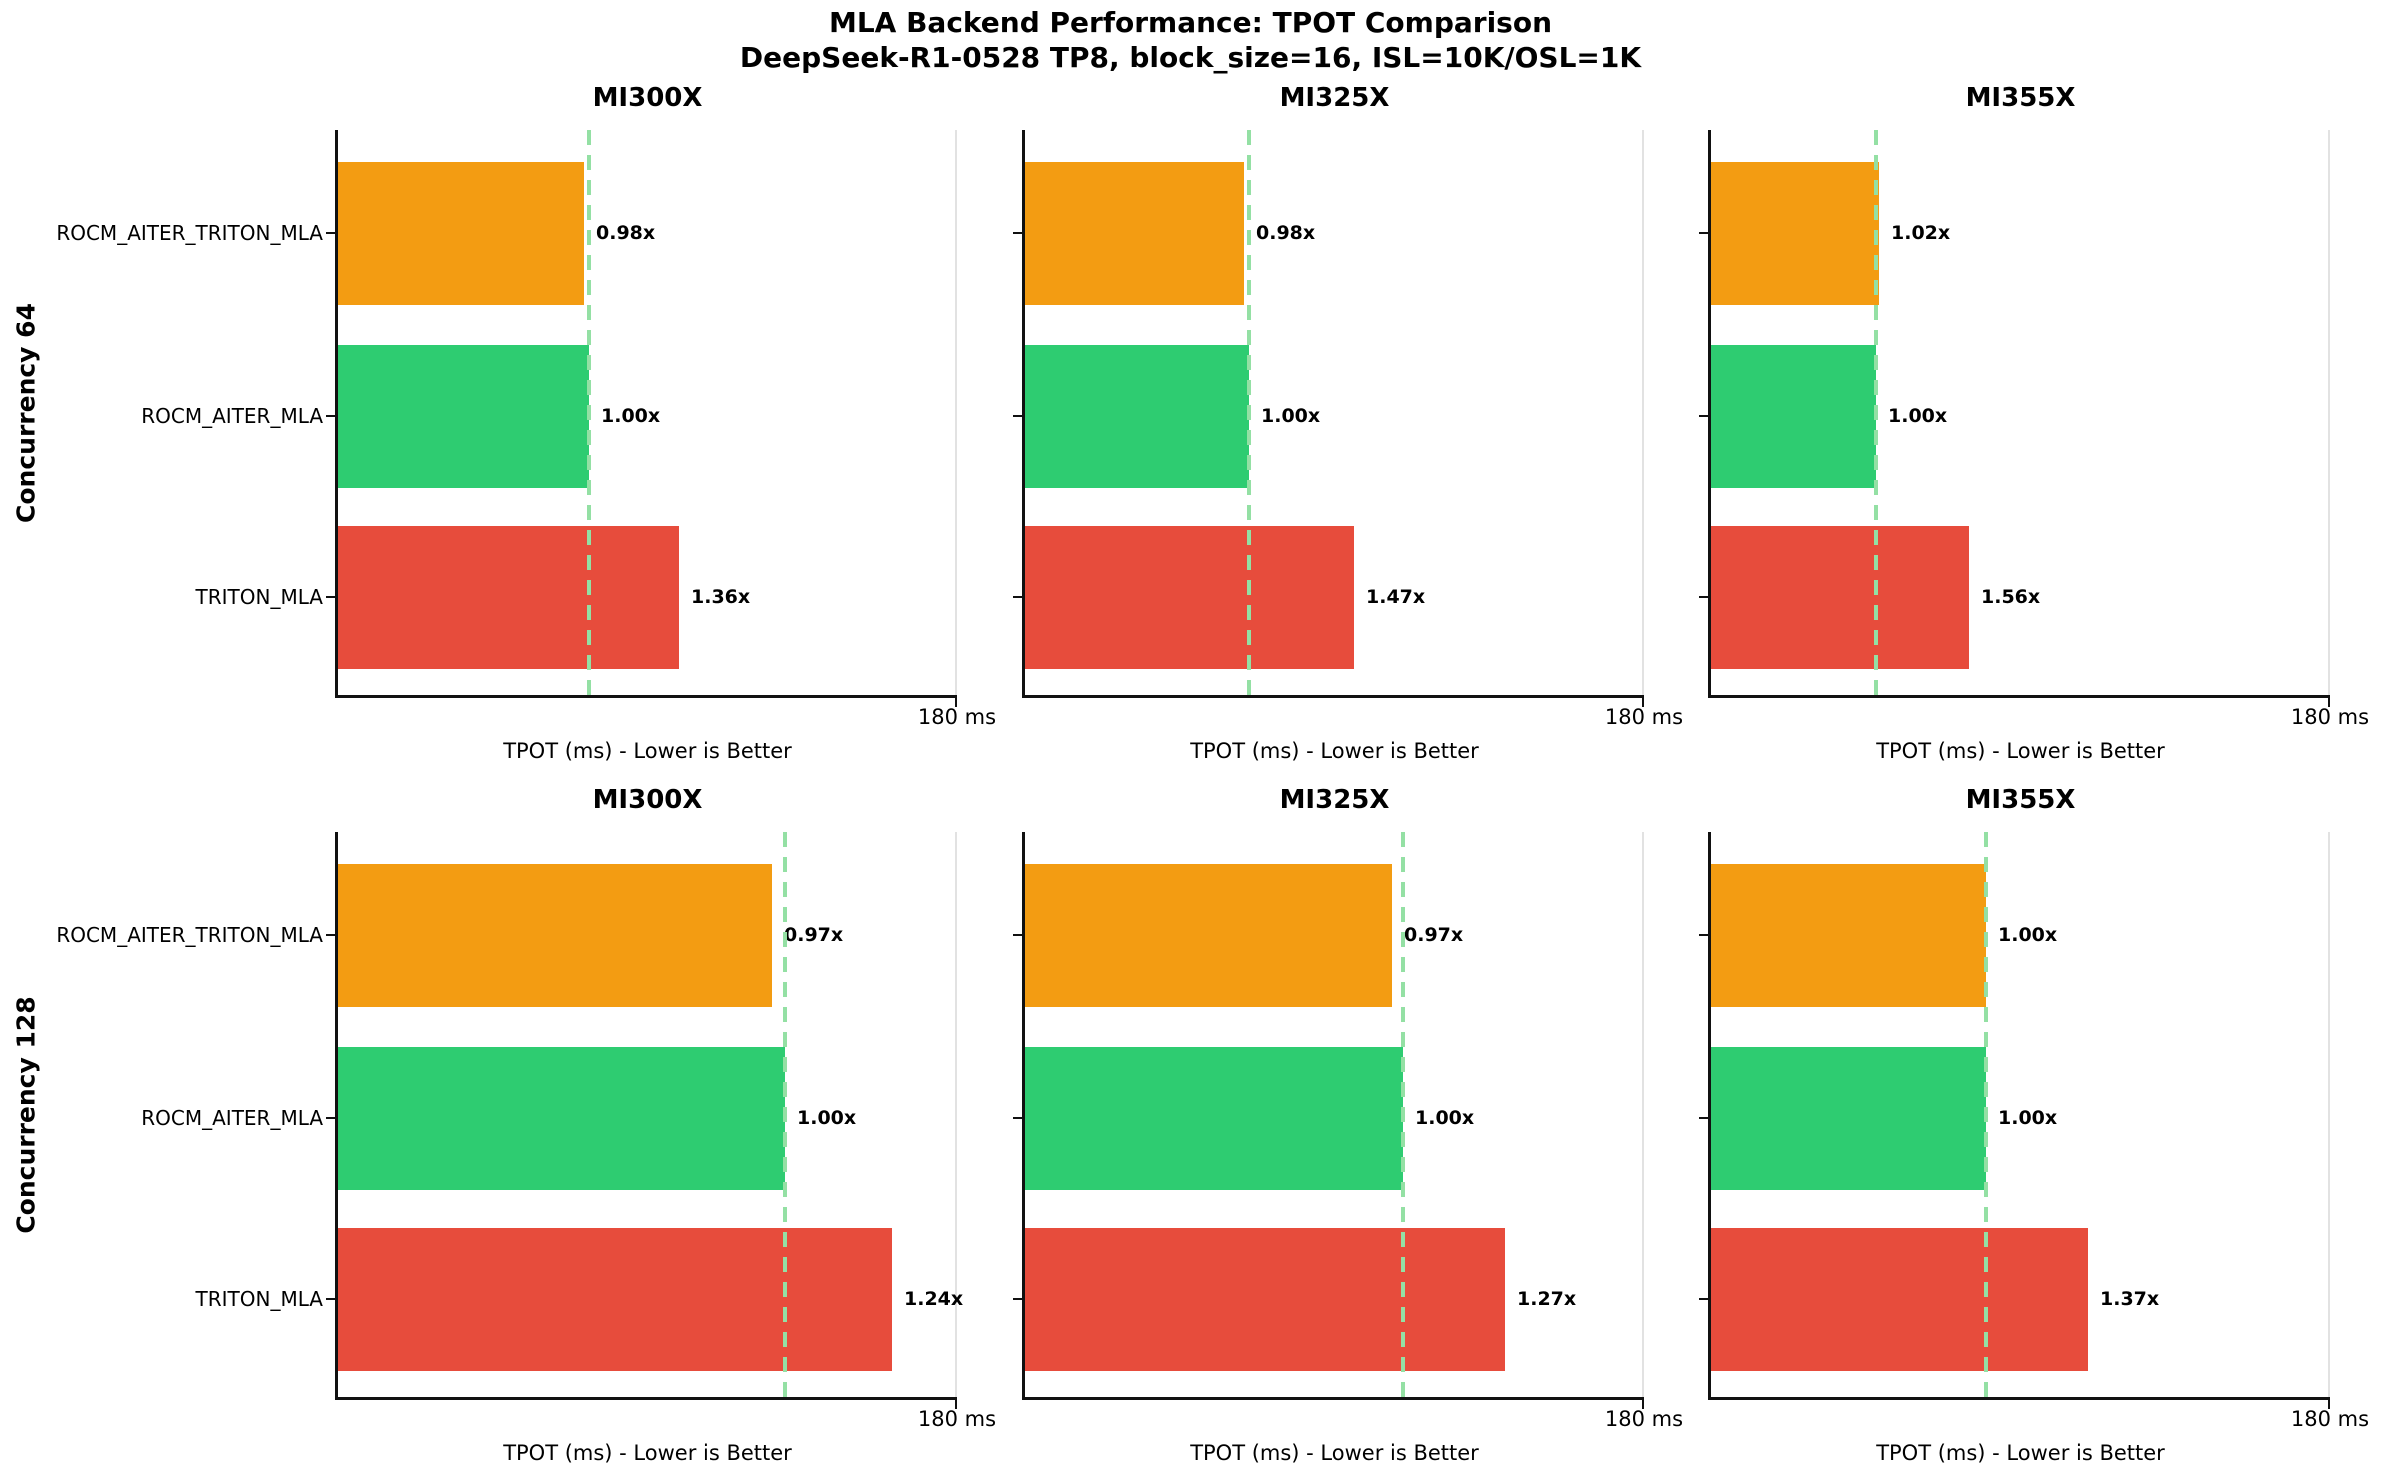 The width and height of the screenshot is (2381, 1475). I want to click on speedup-label: 1.24x, so click(934, 1299).